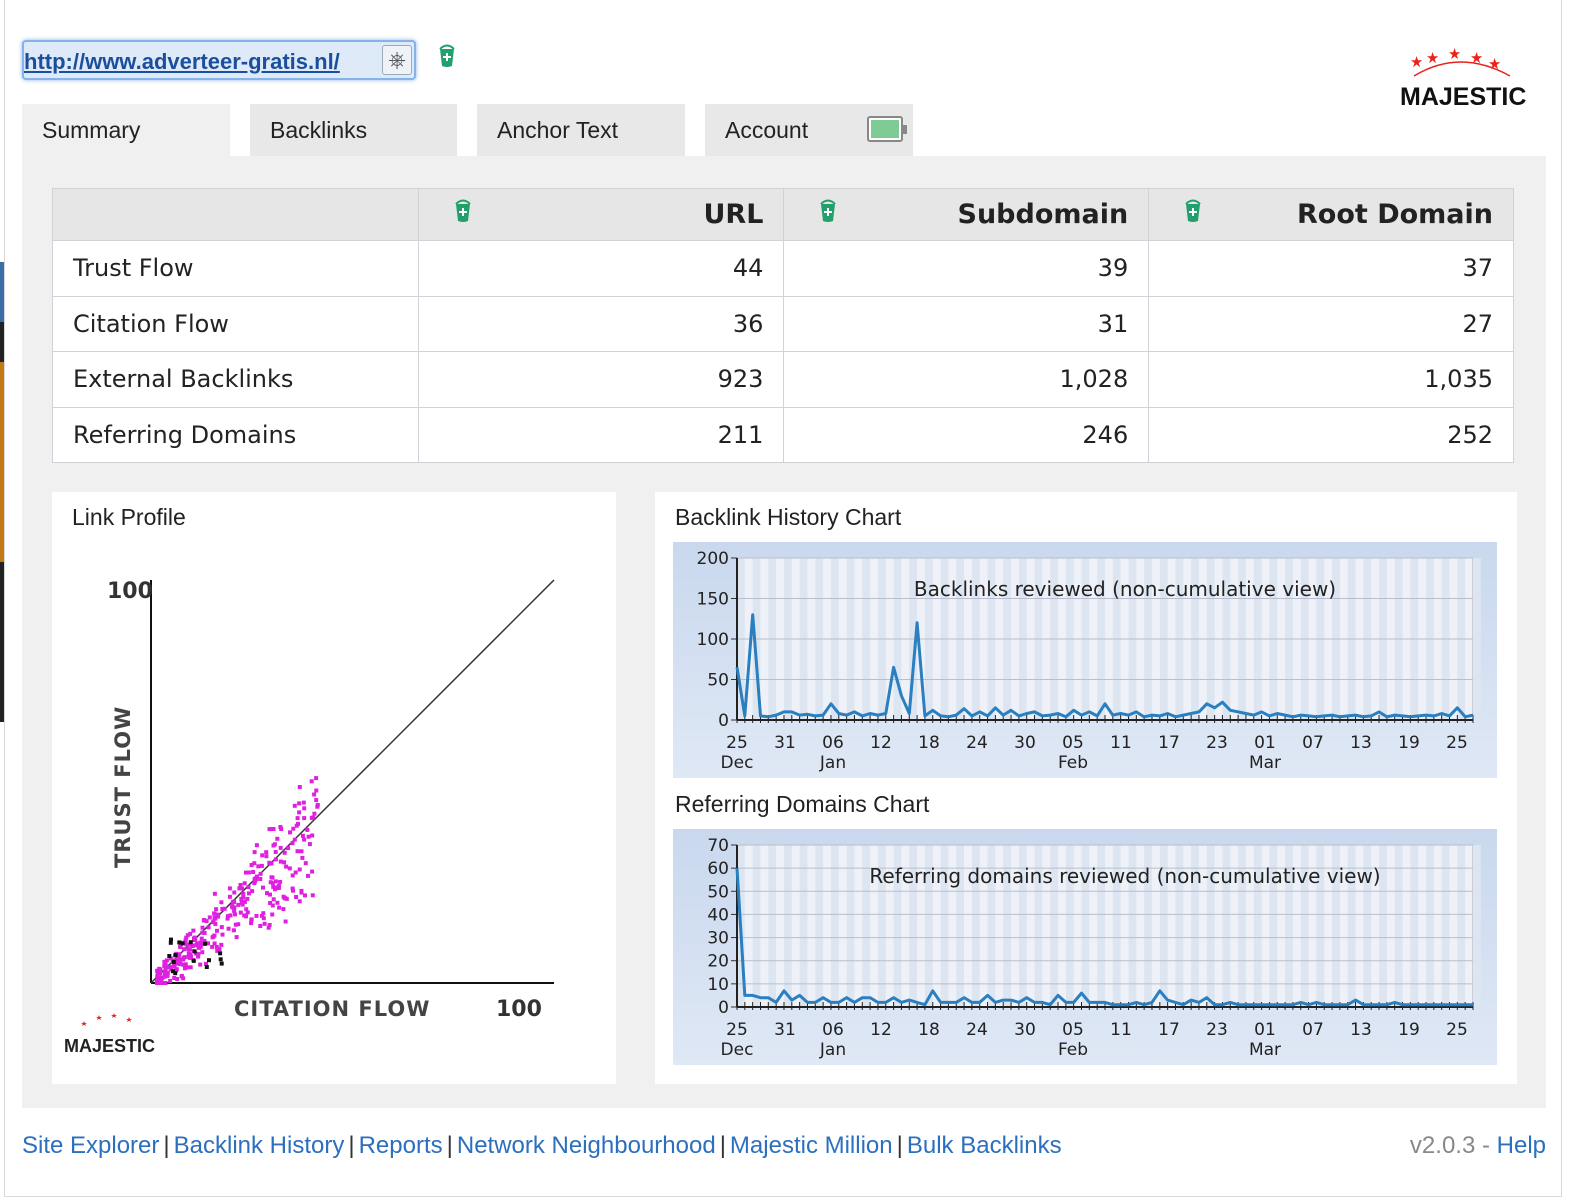 This screenshot has height=1202, width=1584. What do you see at coordinates (1073, 1050) in the screenshot?
I see `x-month-label: Feb` at bounding box center [1073, 1050].